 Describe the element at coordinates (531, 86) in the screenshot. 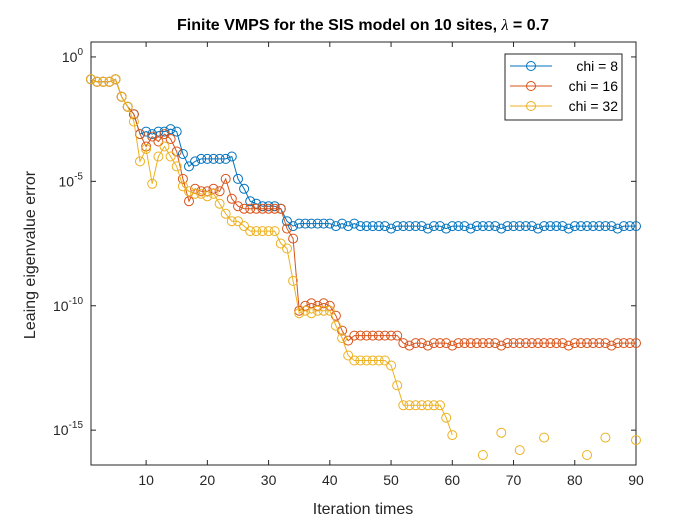

I see `legend-swatch-marker` at that location.